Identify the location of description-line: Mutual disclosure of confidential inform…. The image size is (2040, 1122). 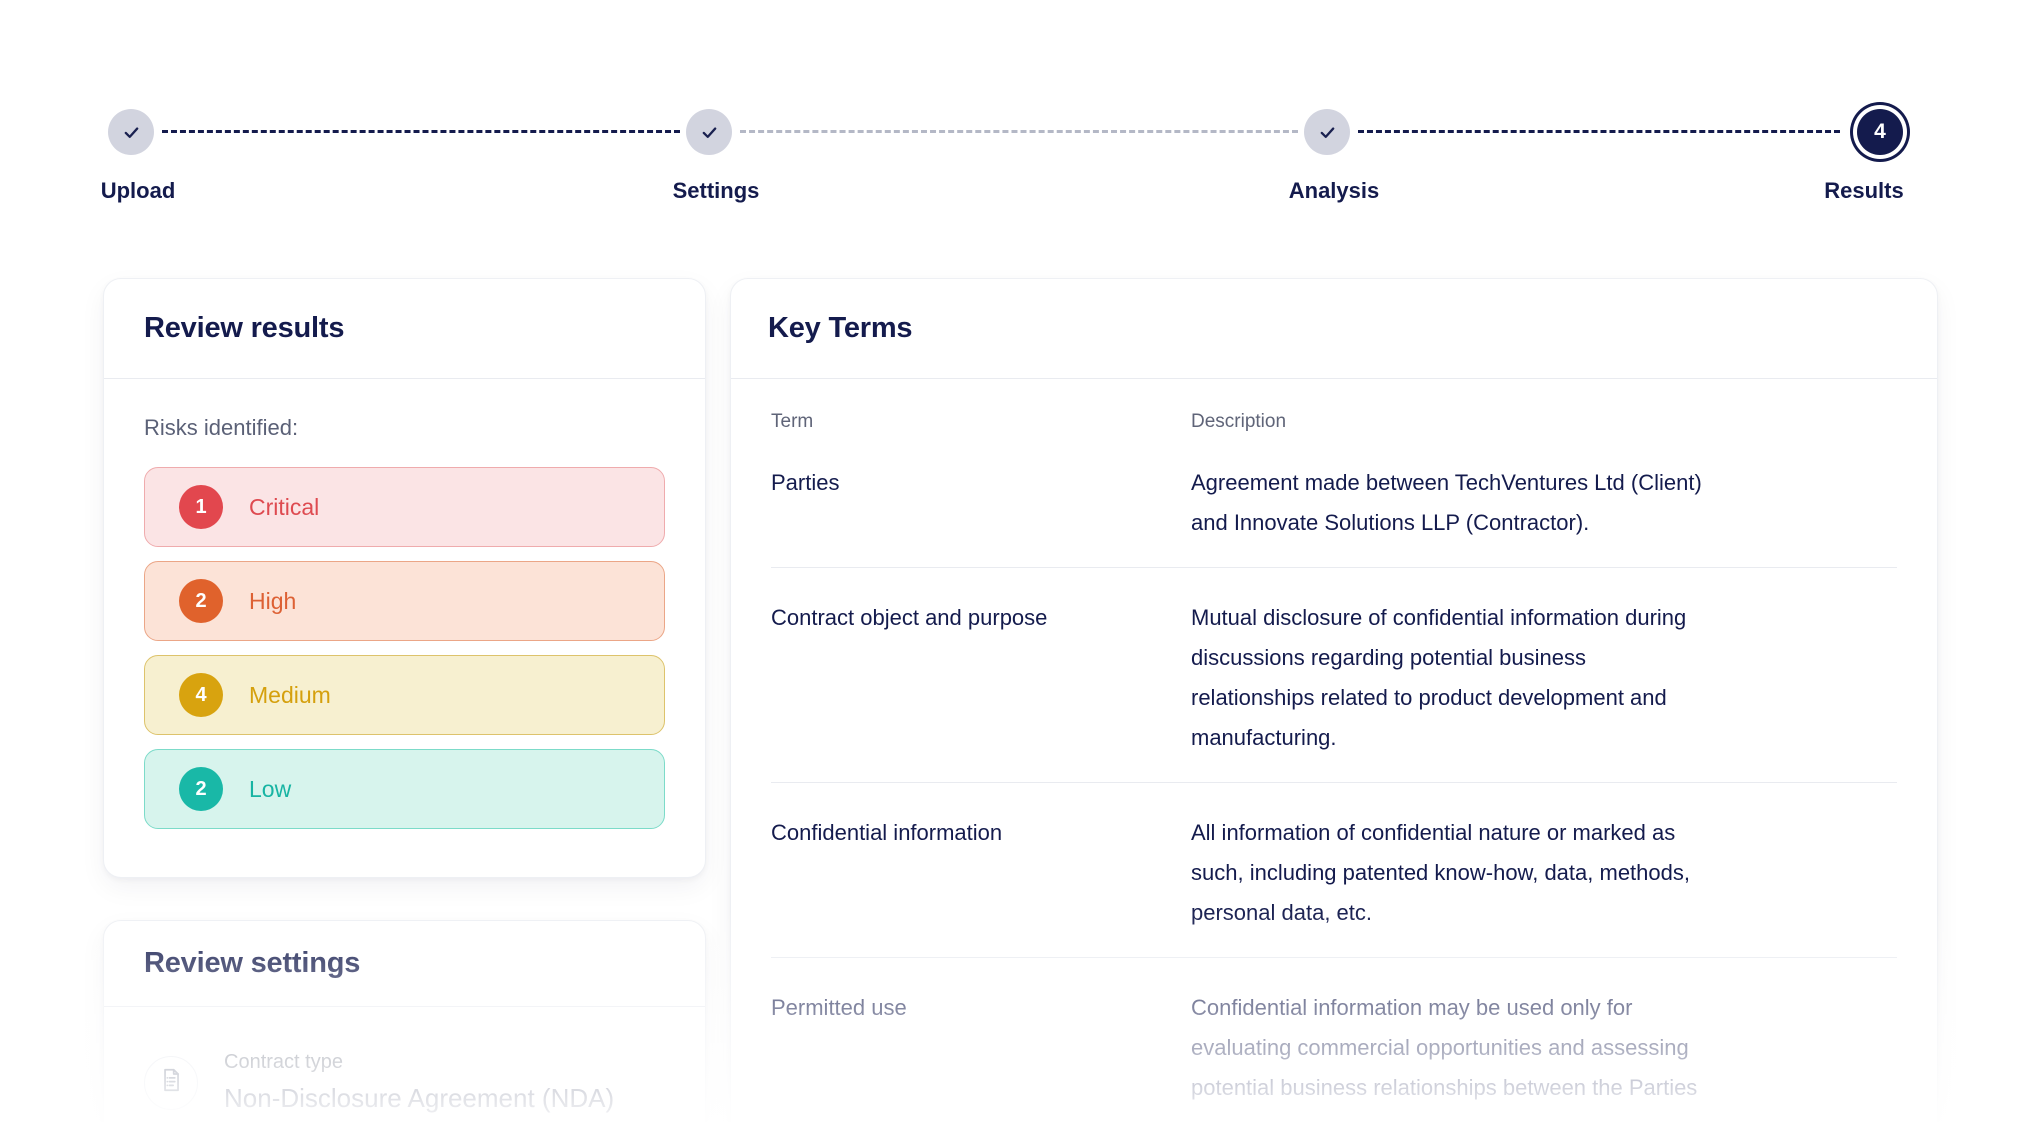
(1439, 617).